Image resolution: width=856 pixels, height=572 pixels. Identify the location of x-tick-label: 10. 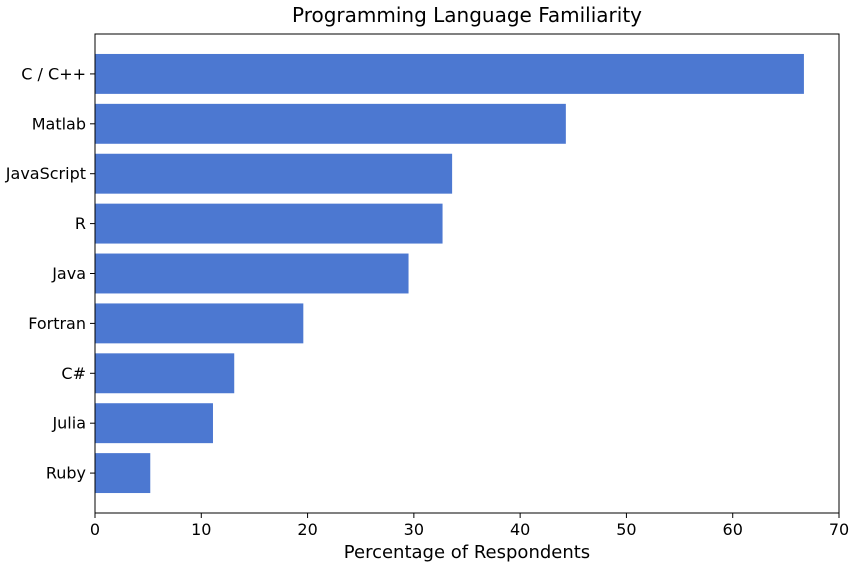
(201, 529).